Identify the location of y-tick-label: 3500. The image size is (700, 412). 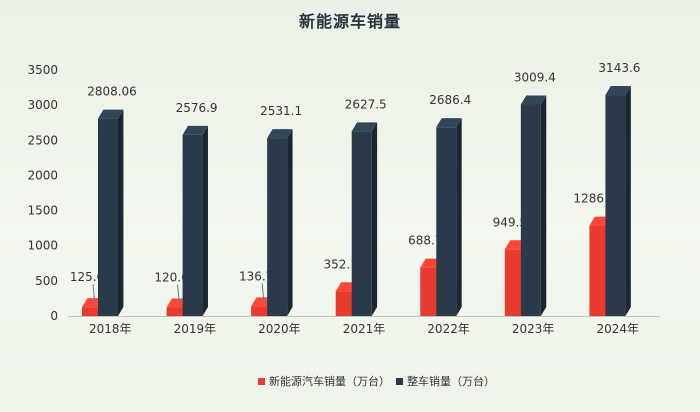
(42, 70).